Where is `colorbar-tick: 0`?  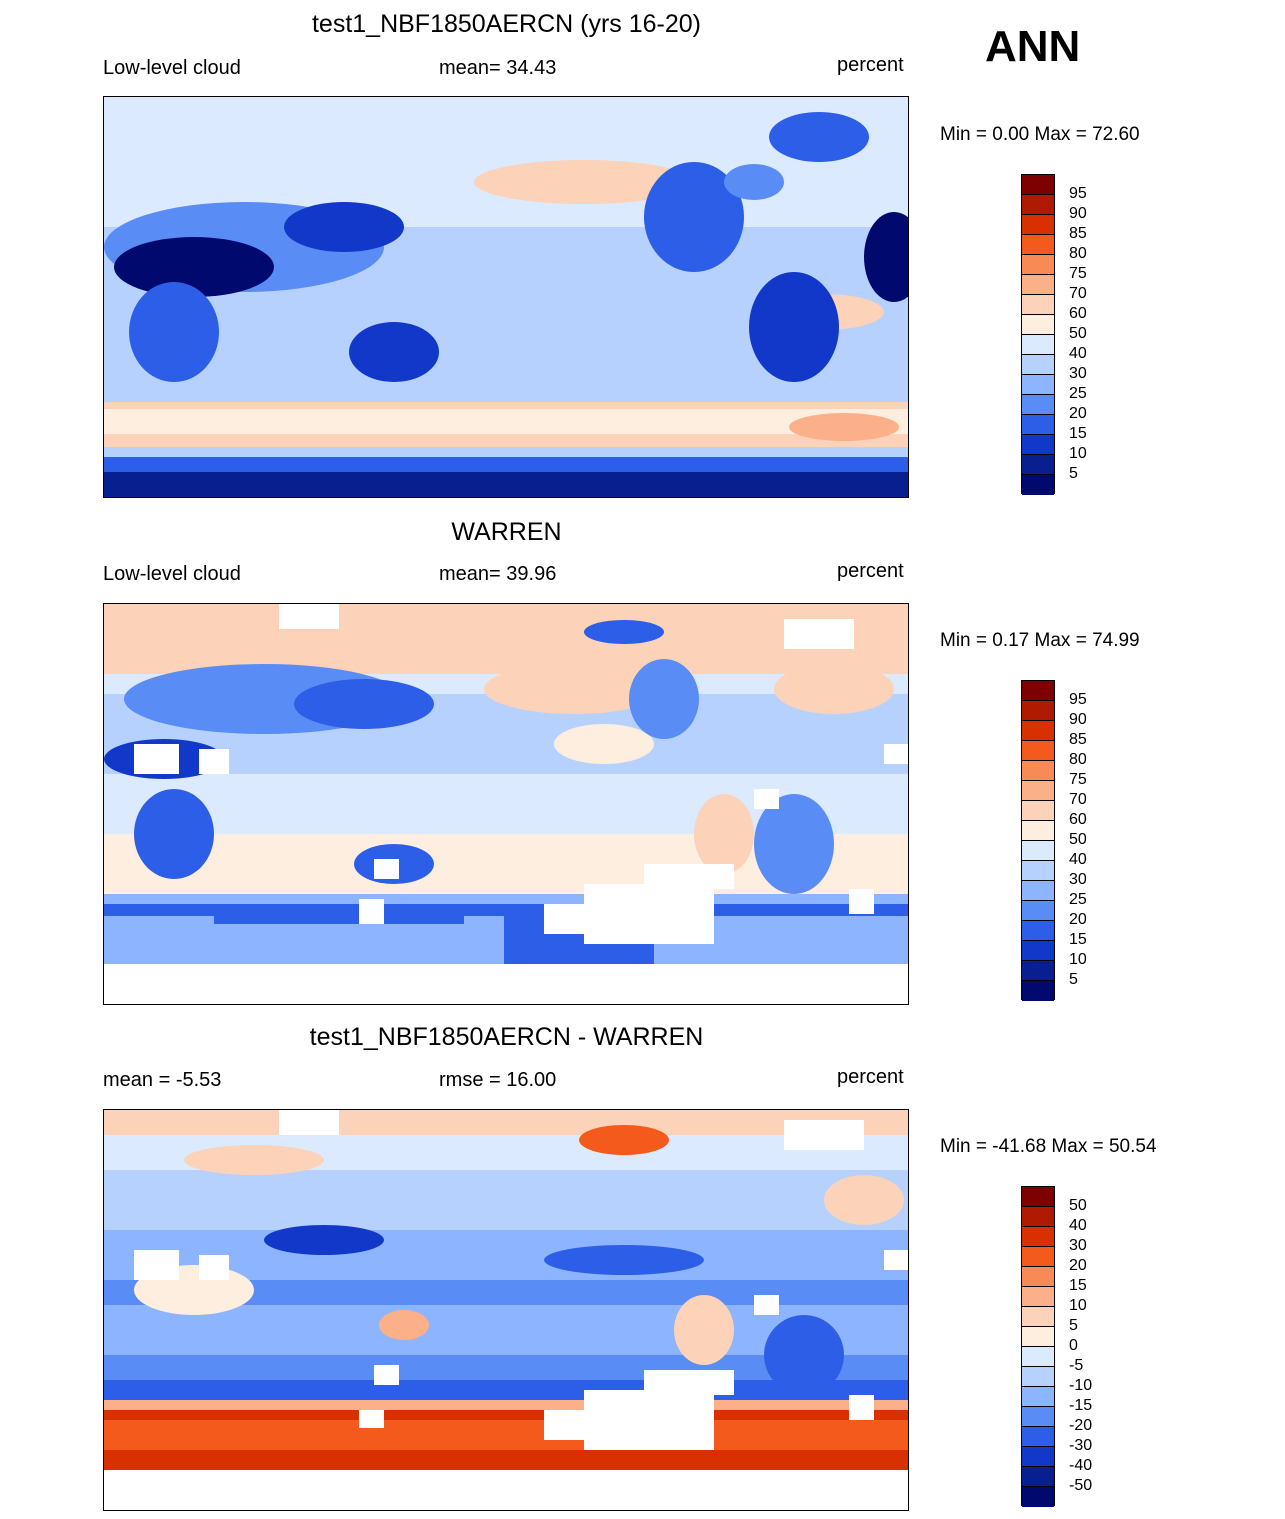
colorbar-tick: 0 is located at coordinates (1073, 1345).